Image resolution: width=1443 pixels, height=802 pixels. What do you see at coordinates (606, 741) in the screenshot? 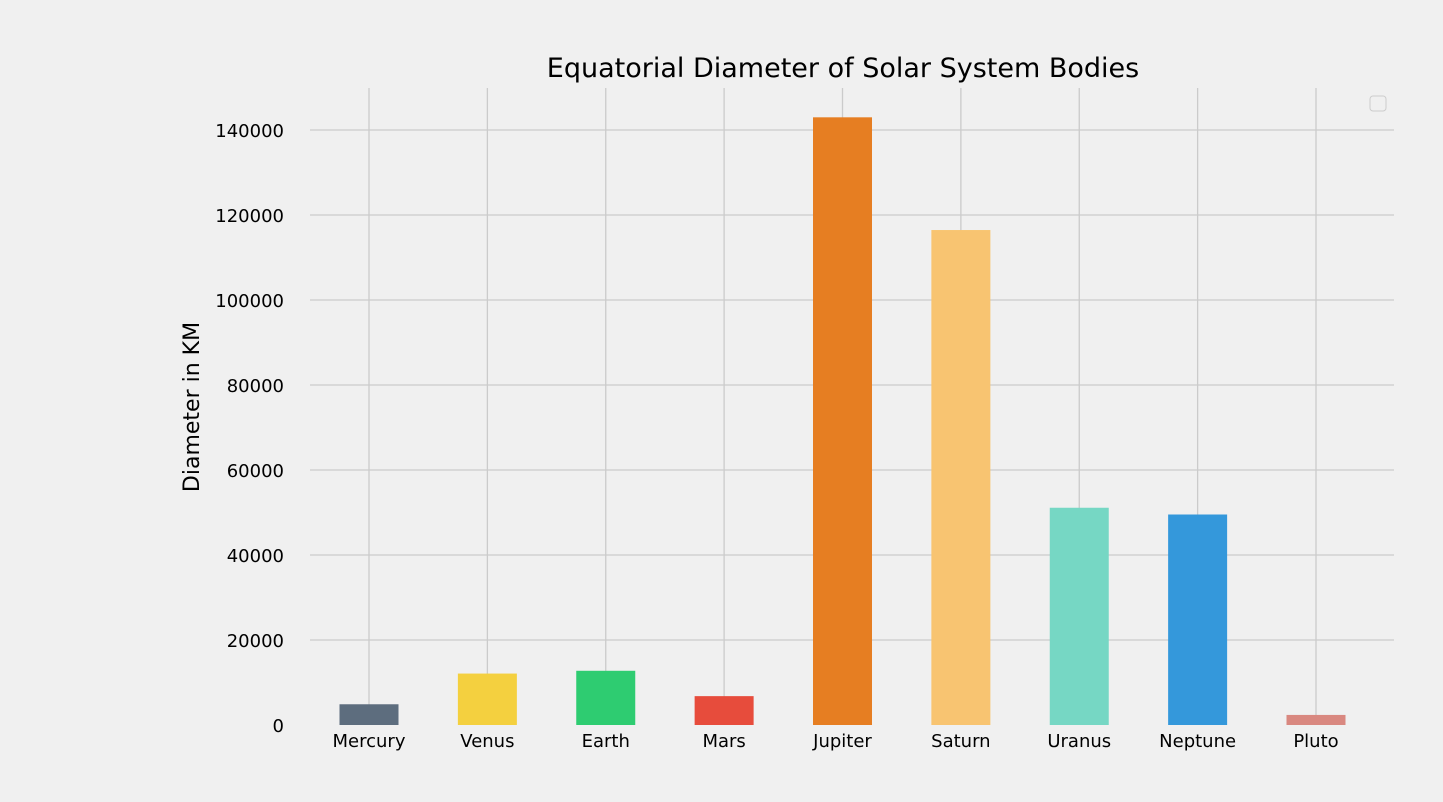
I see `x-tick-label: Earth` at bounding box center [606, 741].